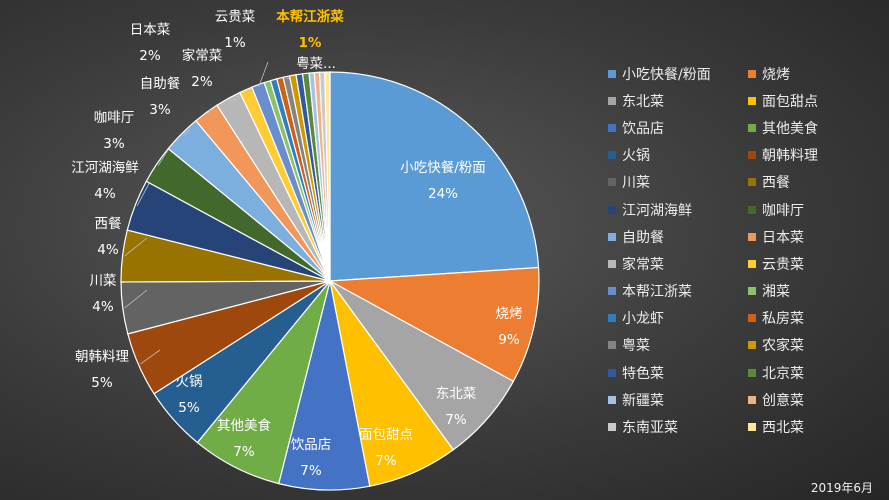  What do you see at coordinates (102, 370) in the screenshot?
I see `data-label: 朝韩料理 5%` at bounding box center [102, 370].